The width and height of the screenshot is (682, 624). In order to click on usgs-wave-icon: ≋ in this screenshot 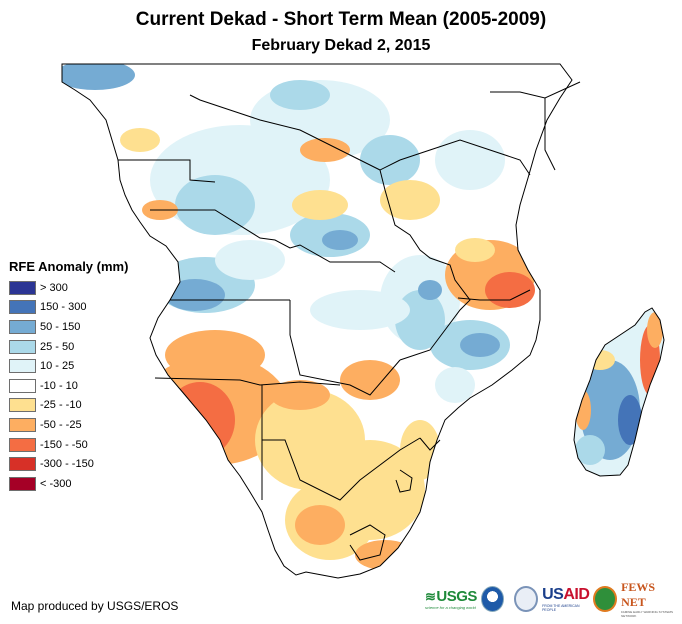, I will do `click(430, 596)`.